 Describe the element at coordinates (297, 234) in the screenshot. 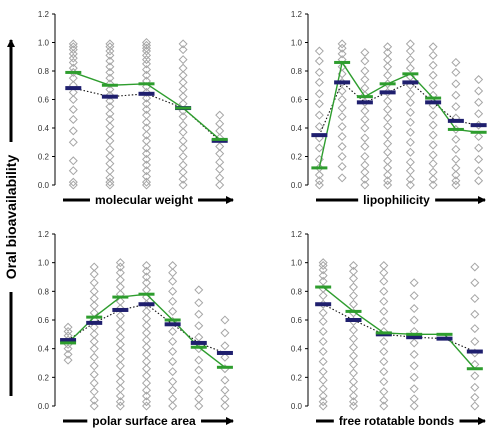

I see `y-tick-label: 1.2` at that location.